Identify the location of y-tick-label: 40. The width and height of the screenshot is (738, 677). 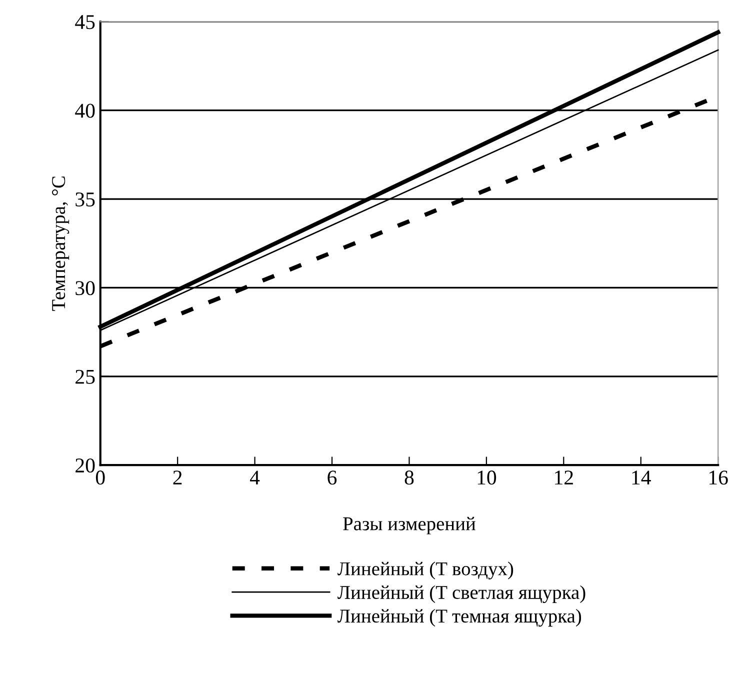
(85, 111).